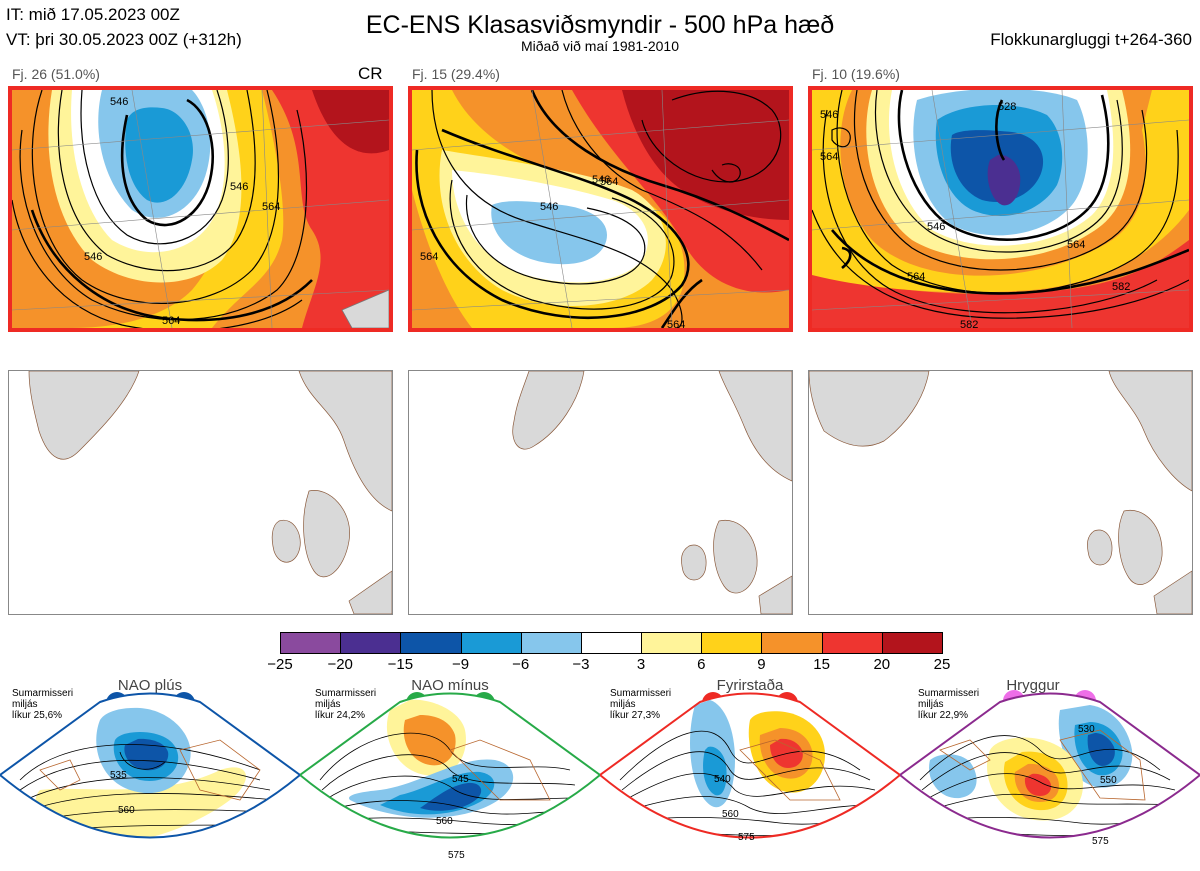  What do you see at coordinates (821, 664) in the screenshot?
I see `colorbar-tick-label: 15` at bounding box center [821, 664].